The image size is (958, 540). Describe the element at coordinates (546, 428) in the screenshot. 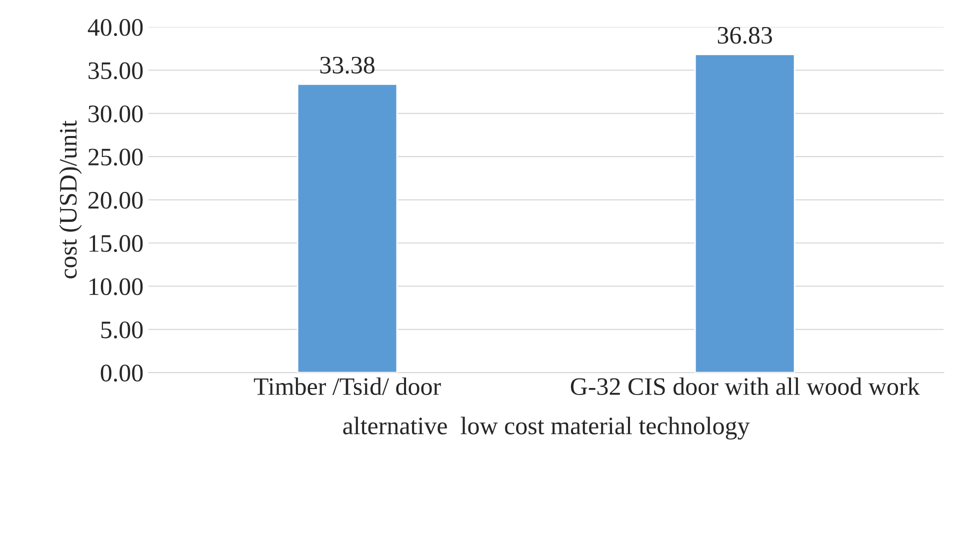

I see `x-axis-title: alternative low cost material technology` at that location.